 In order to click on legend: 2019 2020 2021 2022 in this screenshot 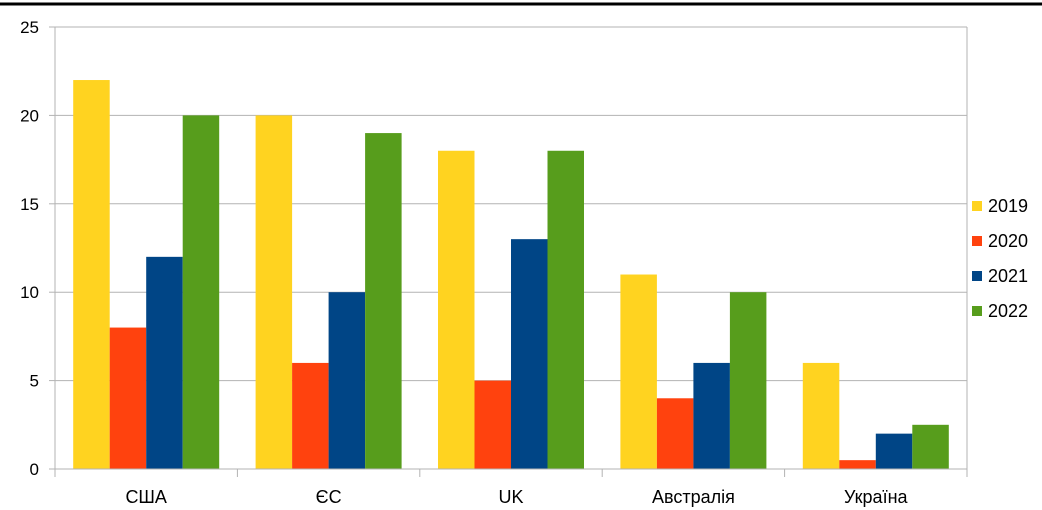, I will do `click(1000, 258)`.